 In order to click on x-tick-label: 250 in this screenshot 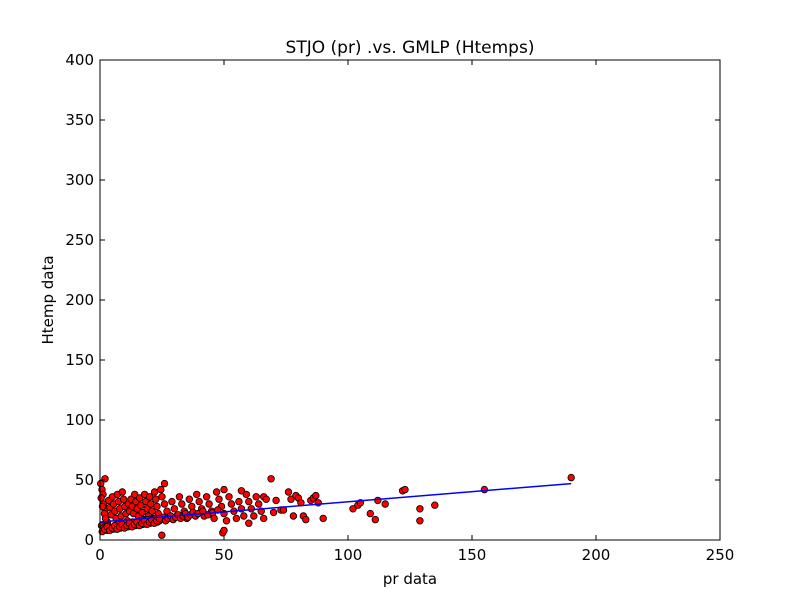, I will do `click(720, 555)`.